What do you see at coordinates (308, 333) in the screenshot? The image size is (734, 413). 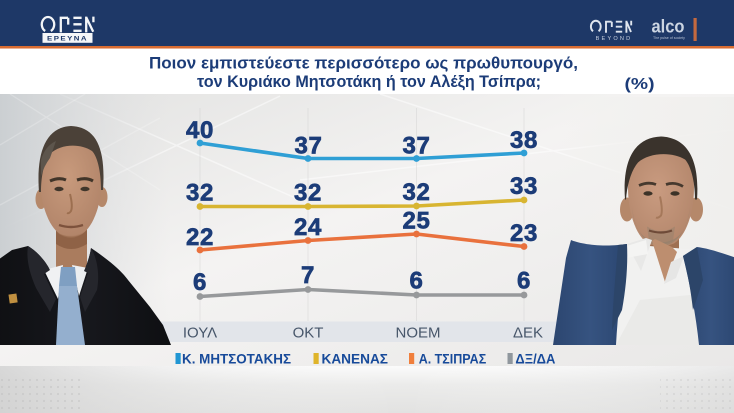 I see `svg-text: ΟΚΤ` at bounding box center [308, 333].